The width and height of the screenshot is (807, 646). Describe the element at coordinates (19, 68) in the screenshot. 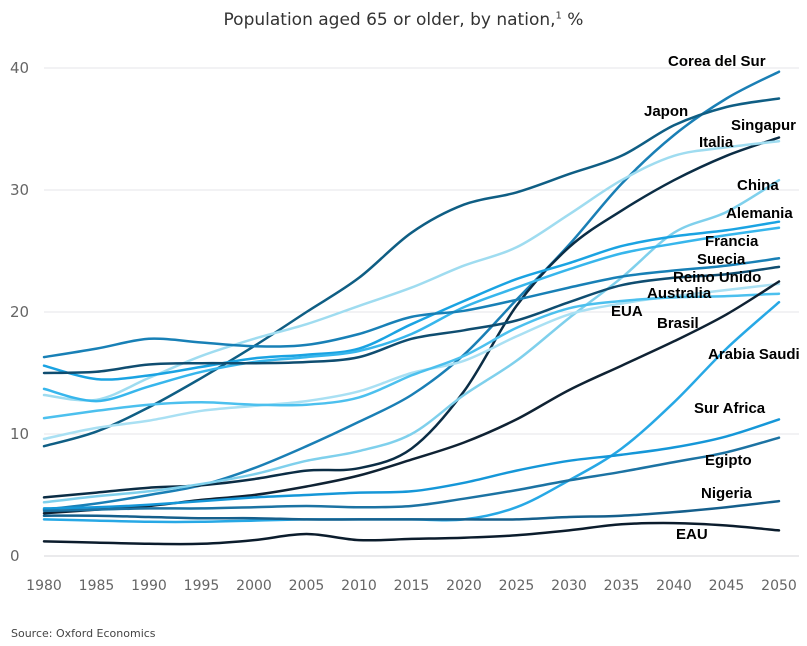

I see `y-tick-label-40: 40` at that location.